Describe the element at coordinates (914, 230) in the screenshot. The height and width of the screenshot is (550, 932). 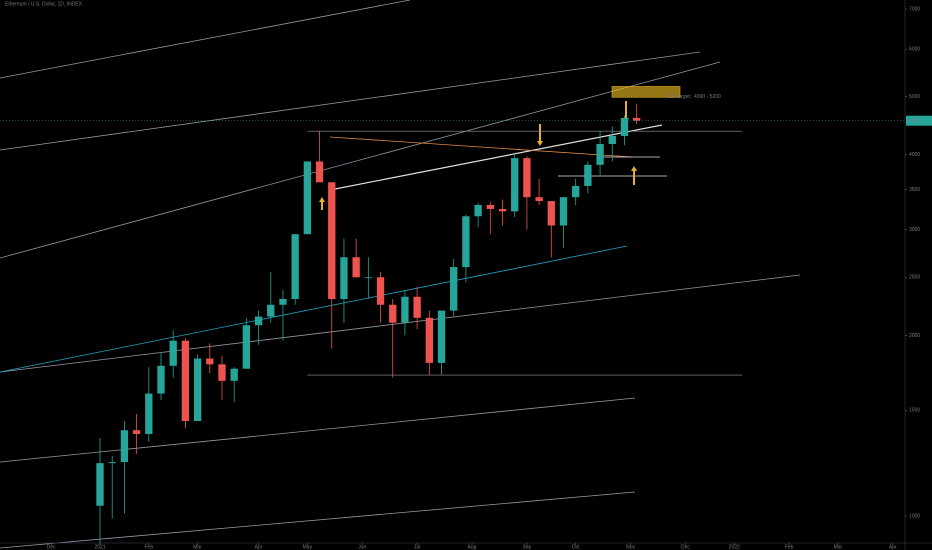
I see `y-tick-label: 3000` at that location.